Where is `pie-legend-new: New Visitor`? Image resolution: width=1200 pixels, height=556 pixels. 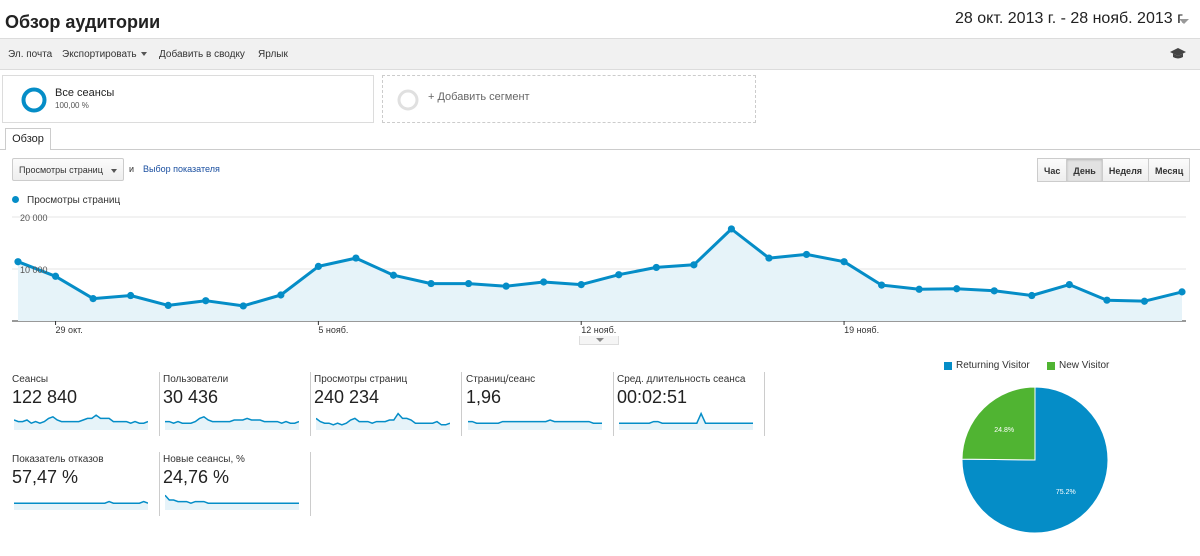 pie-legend-new: New Visitor is located at coordinates (1078, 365).